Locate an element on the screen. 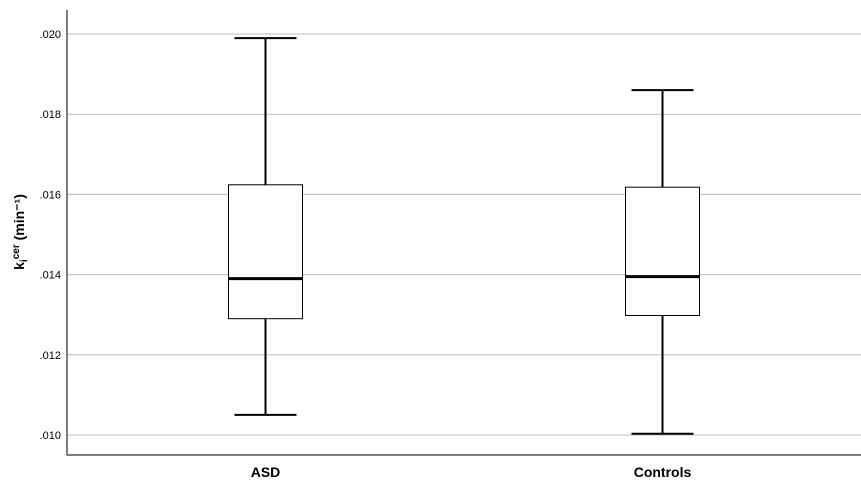 Image resolution: width=861 pixels, height=480 pixels. x-category-labels: ASD Controls is located at coordinates (471, 472).